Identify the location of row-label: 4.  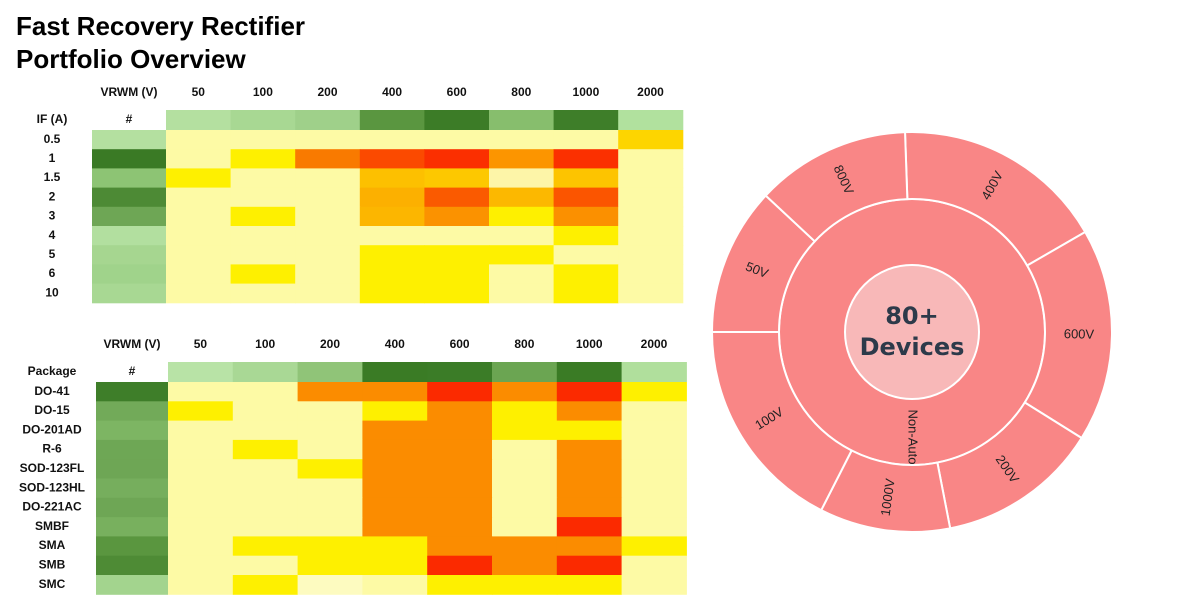
(52, 235).